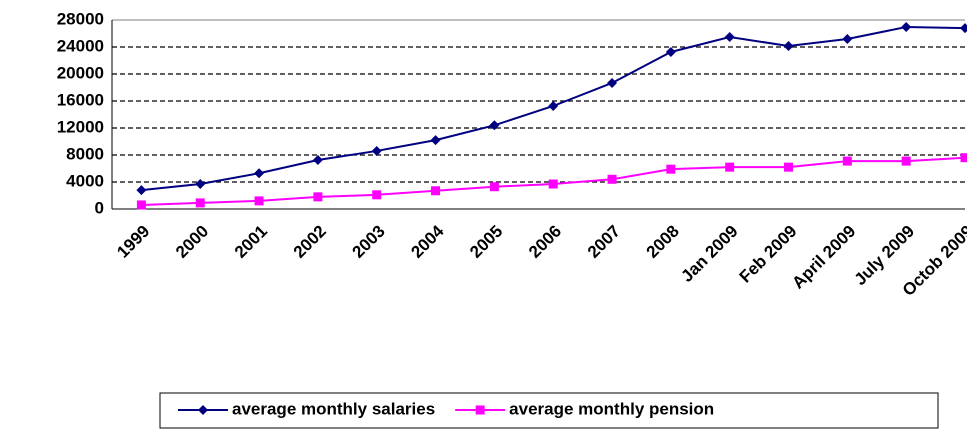  What do you see at coordinates (251, 242) in the screenshot?
I see `x-tick-label: 2001` at bounding box center [251, 242].